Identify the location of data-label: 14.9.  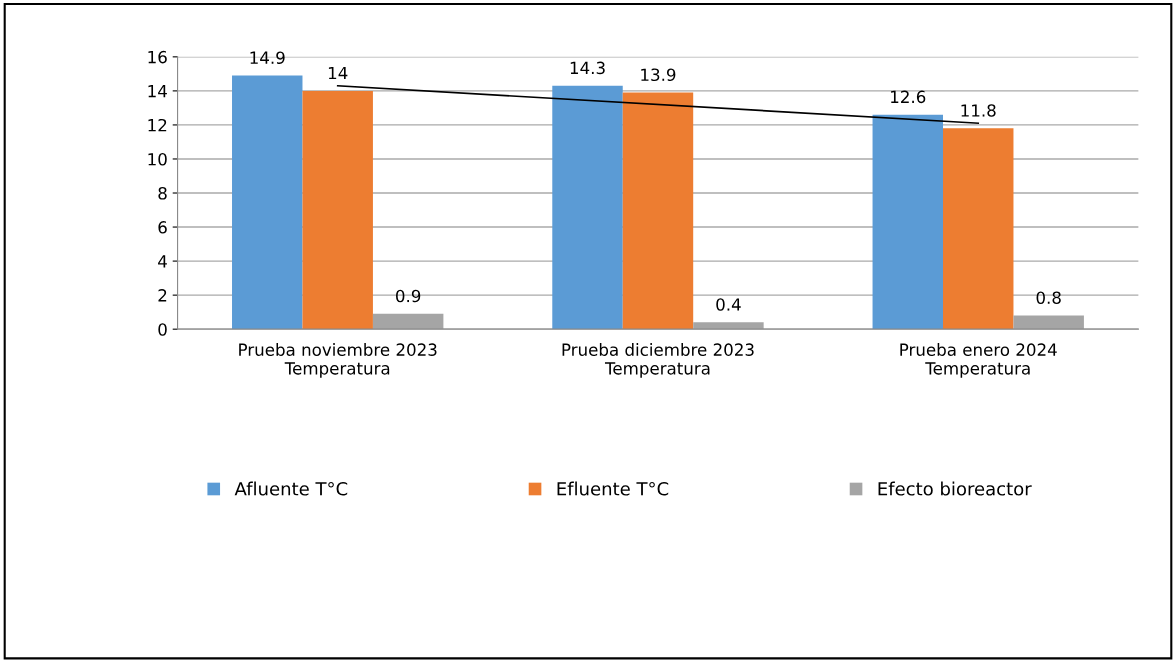
(267, 58).